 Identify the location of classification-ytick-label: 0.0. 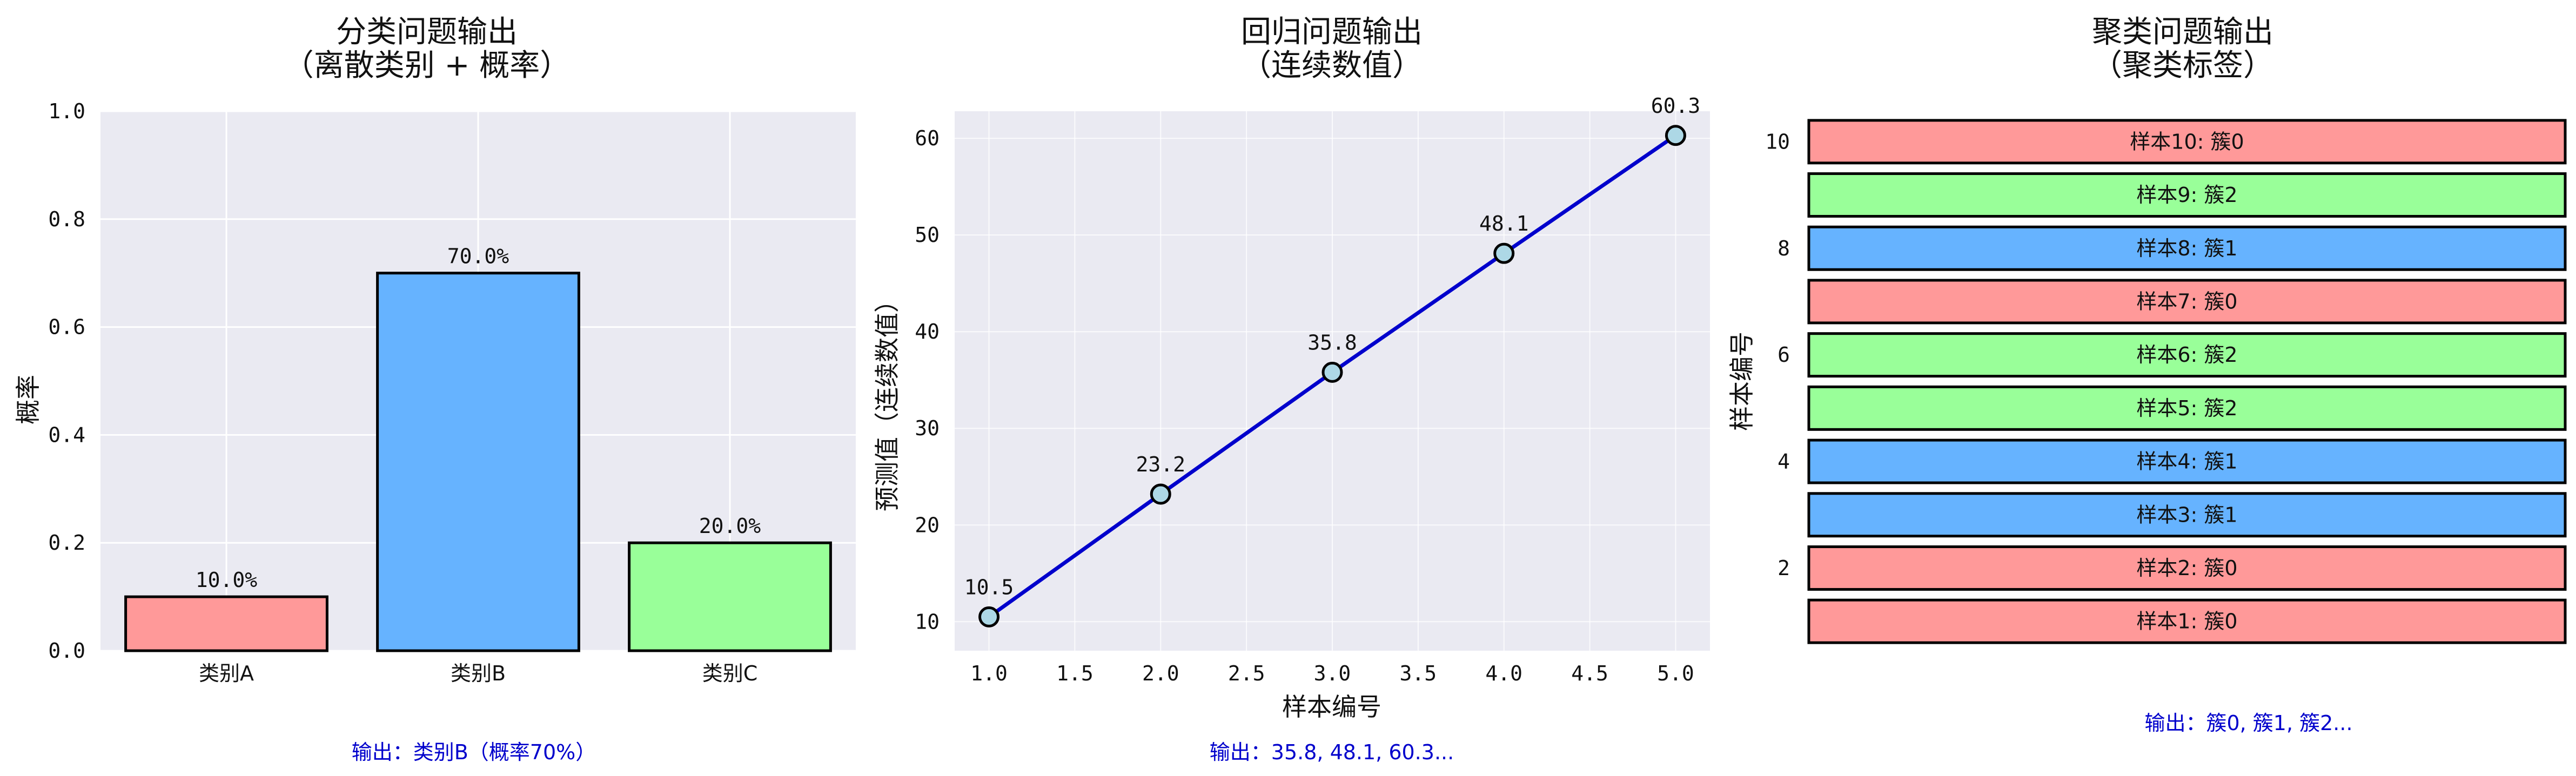
(66, 651).